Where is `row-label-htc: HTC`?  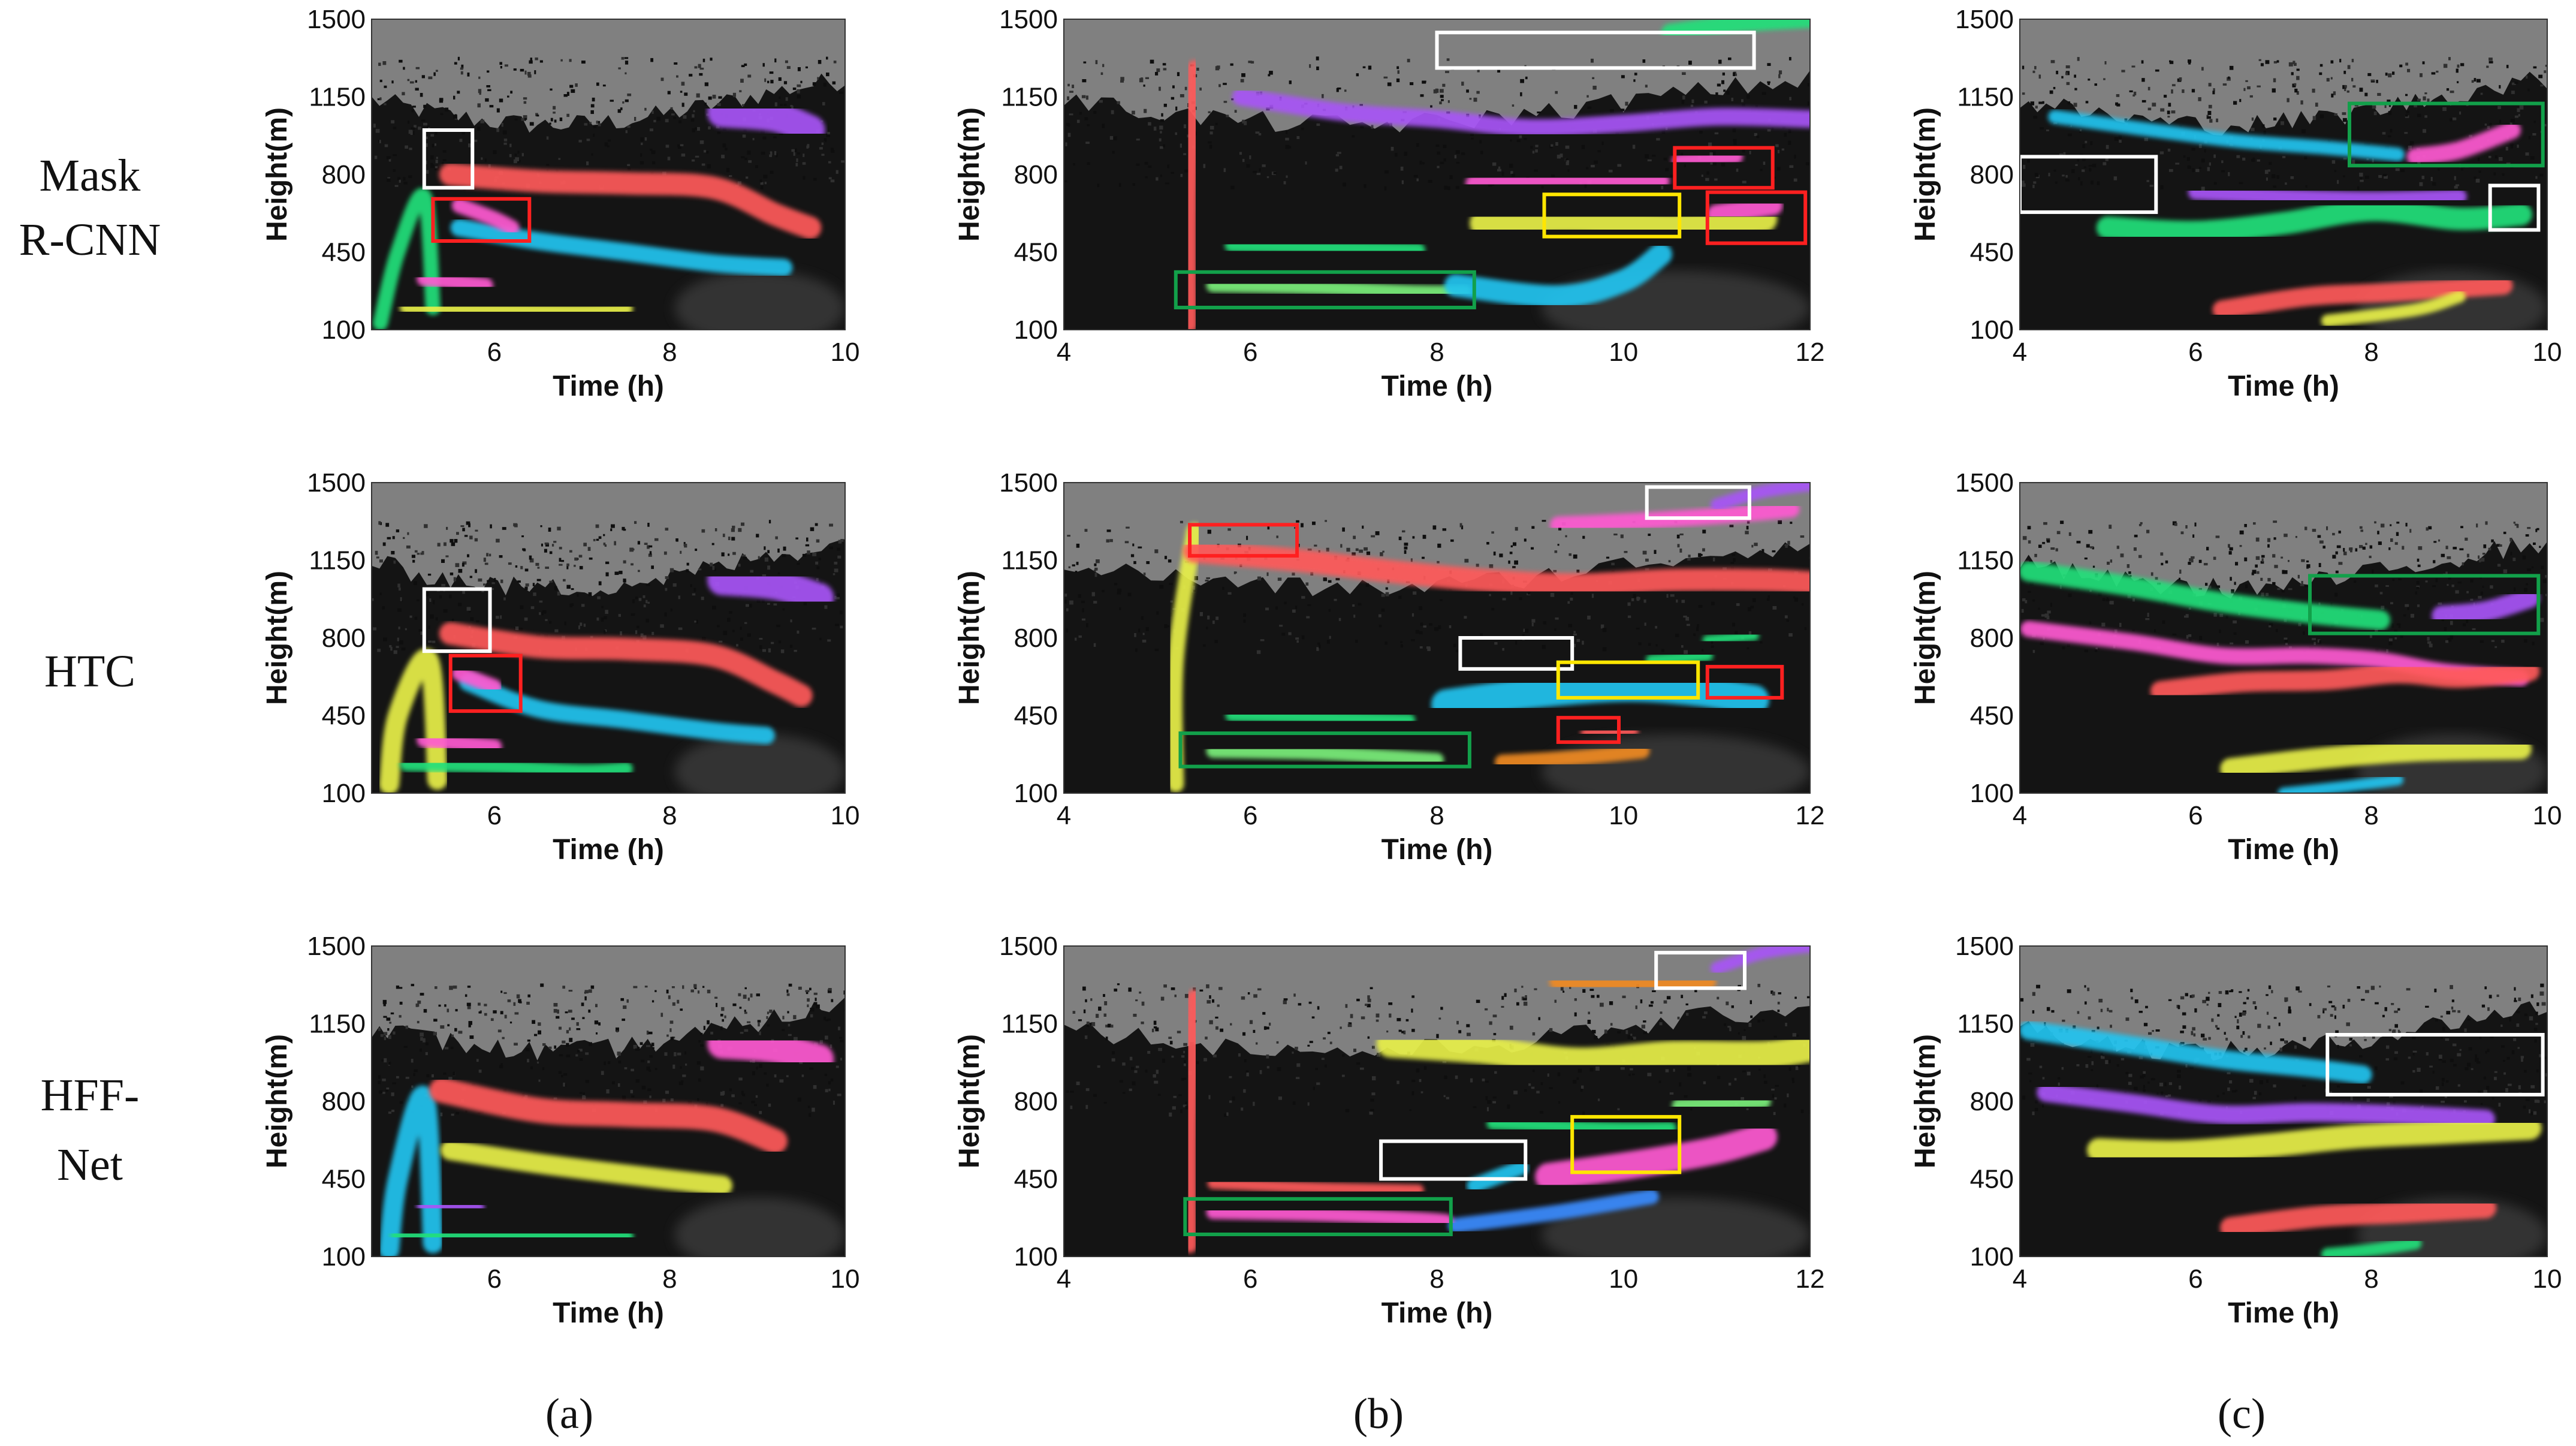 row-label-htc: HTC is located at coordinates (90, 671).